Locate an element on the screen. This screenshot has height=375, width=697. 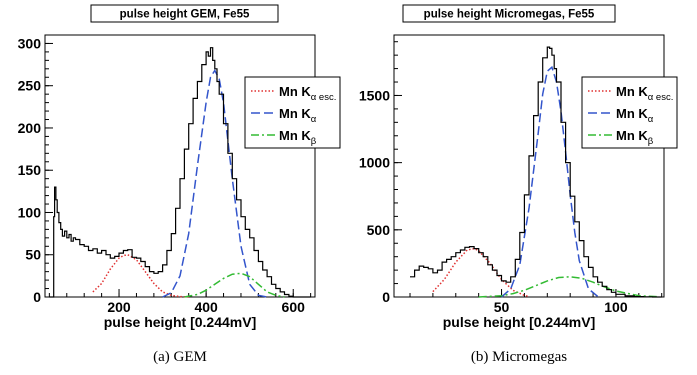
y-tick-label: 500 is located at coordinates (379, 230).